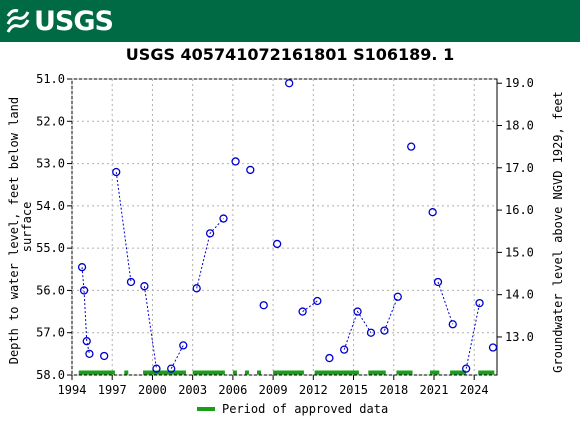 The height and width of the screenshot is (430, 580). What do you see at coordinates (232, 390) in the screenshot?
I see `x-tick-label: 2006` at bounding box center [232, 390].